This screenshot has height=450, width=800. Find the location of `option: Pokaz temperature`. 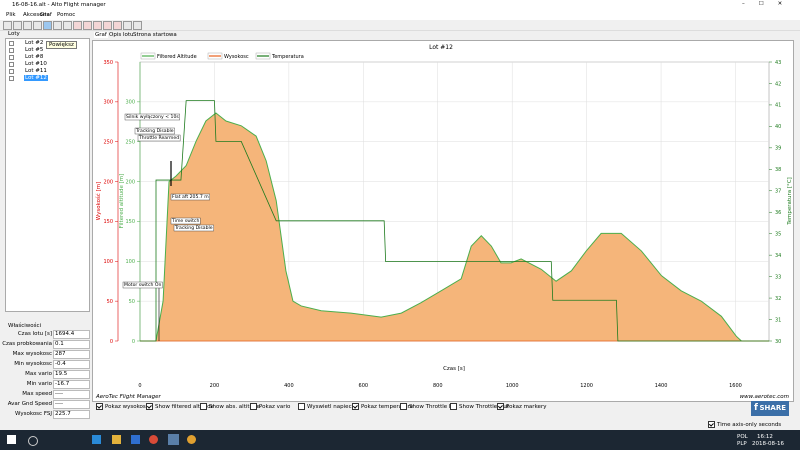

option: Pokaz temperature is located at coordinates (382, 406).